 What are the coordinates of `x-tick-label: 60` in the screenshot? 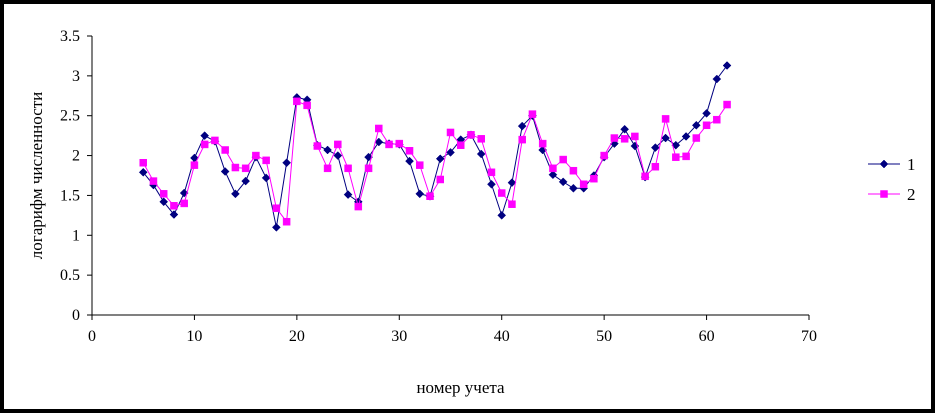 It's located at (707, 336).